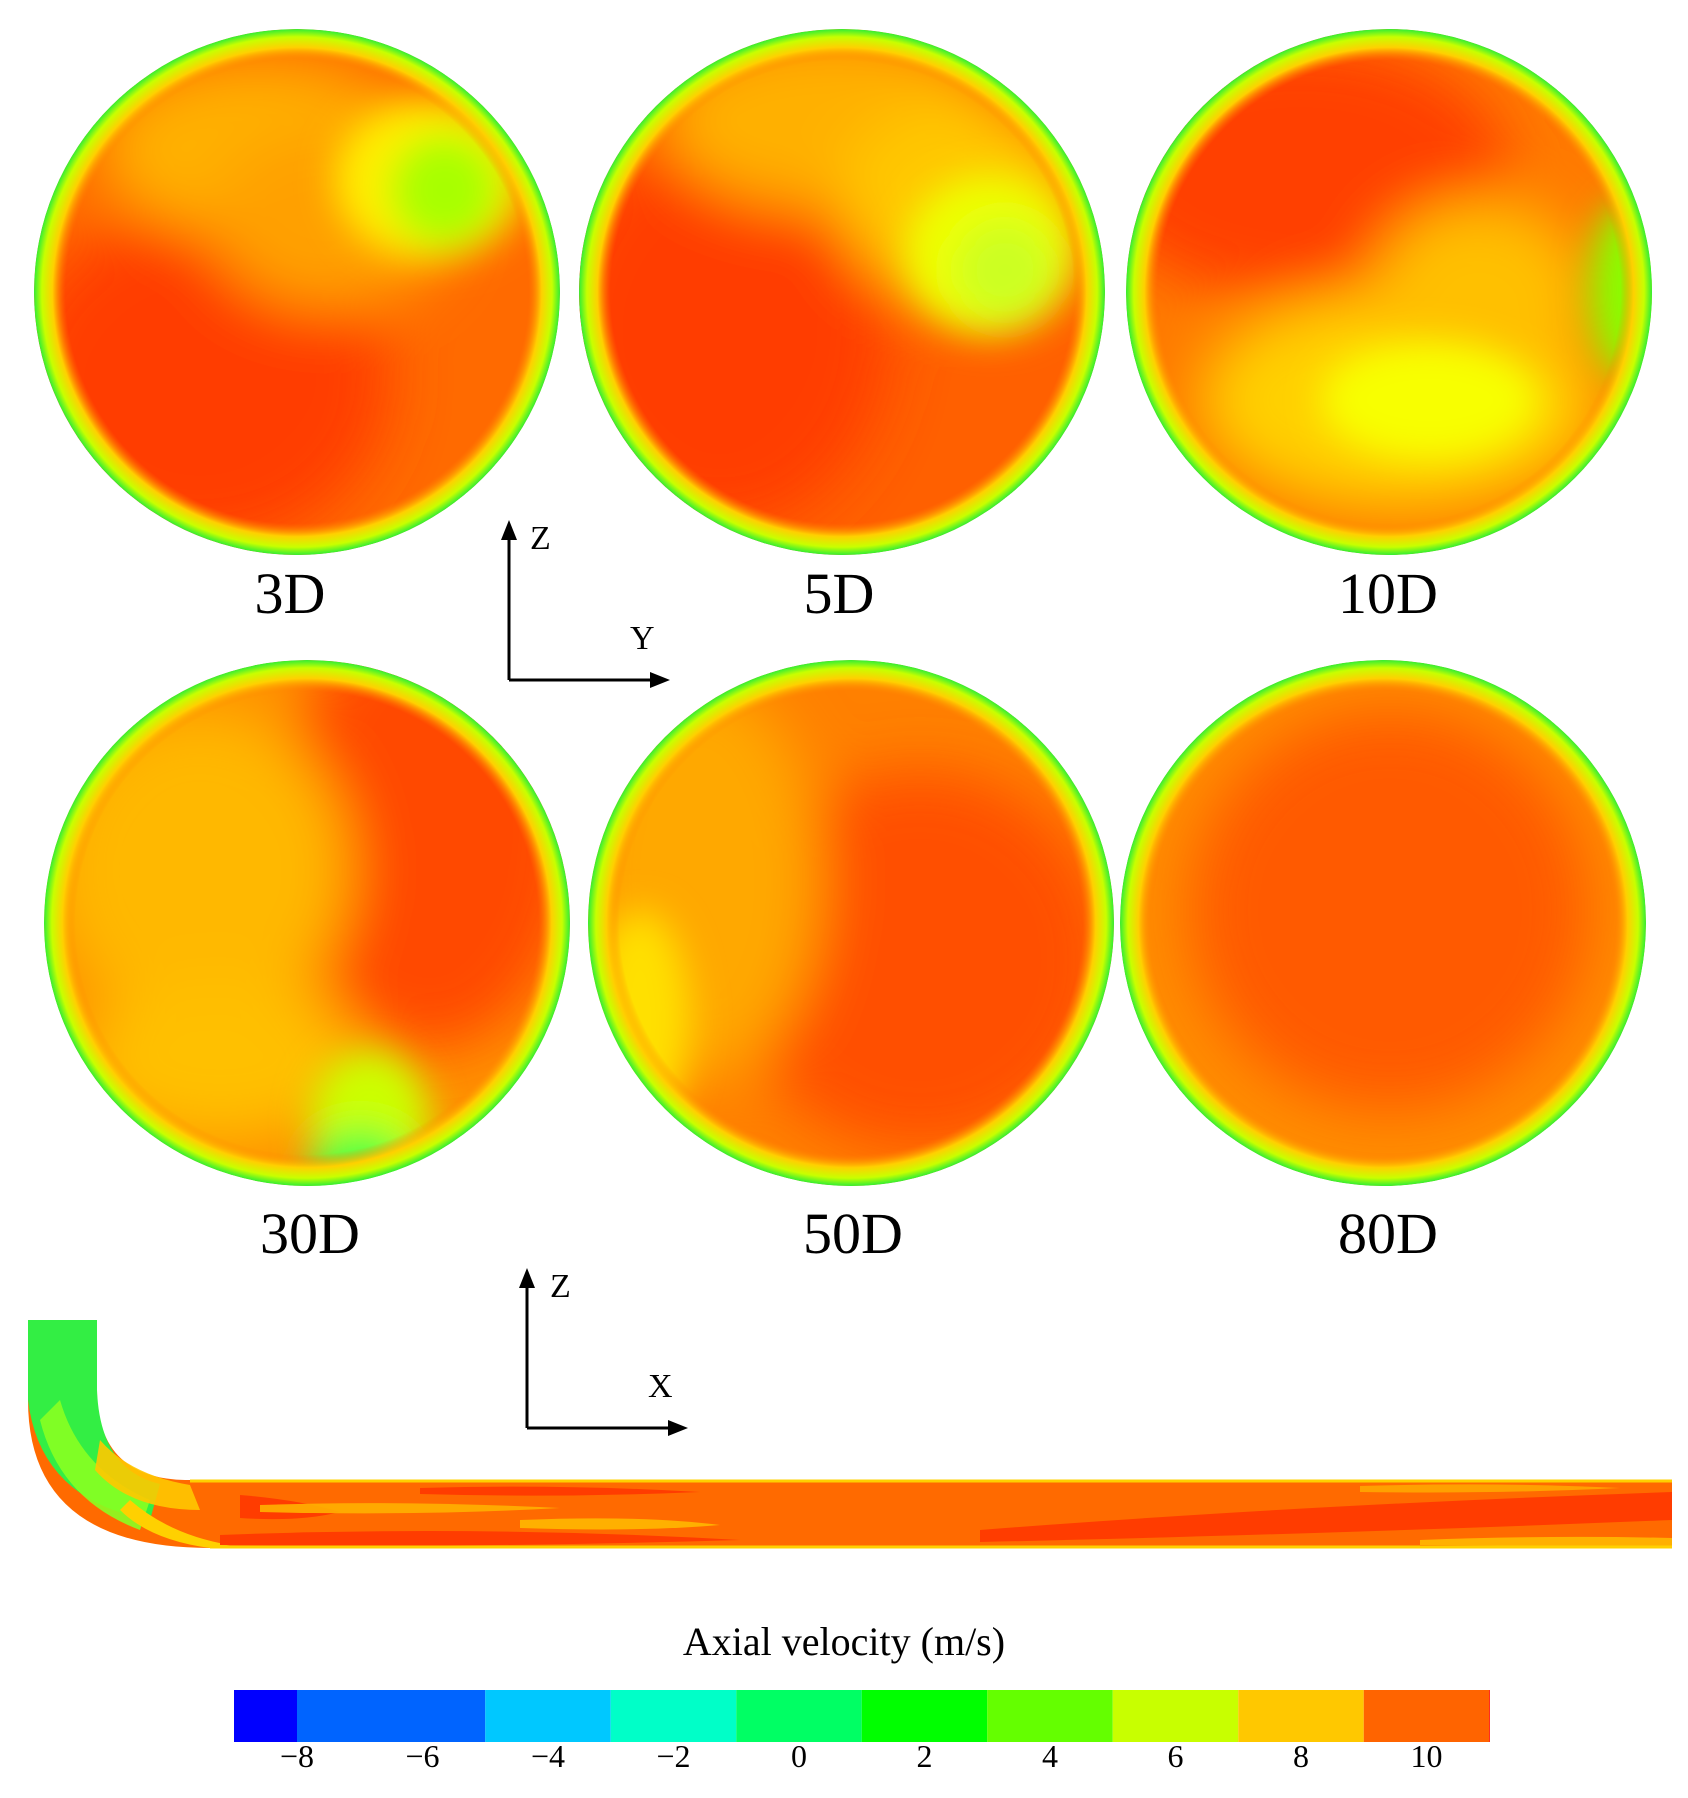 The width and height of the screenshot is (1688, 1798). What do you see at coordinates (924, 1756) in the screenshot?
I see `colorbar-tick-label: 2` at bounding box center [924, 1756].